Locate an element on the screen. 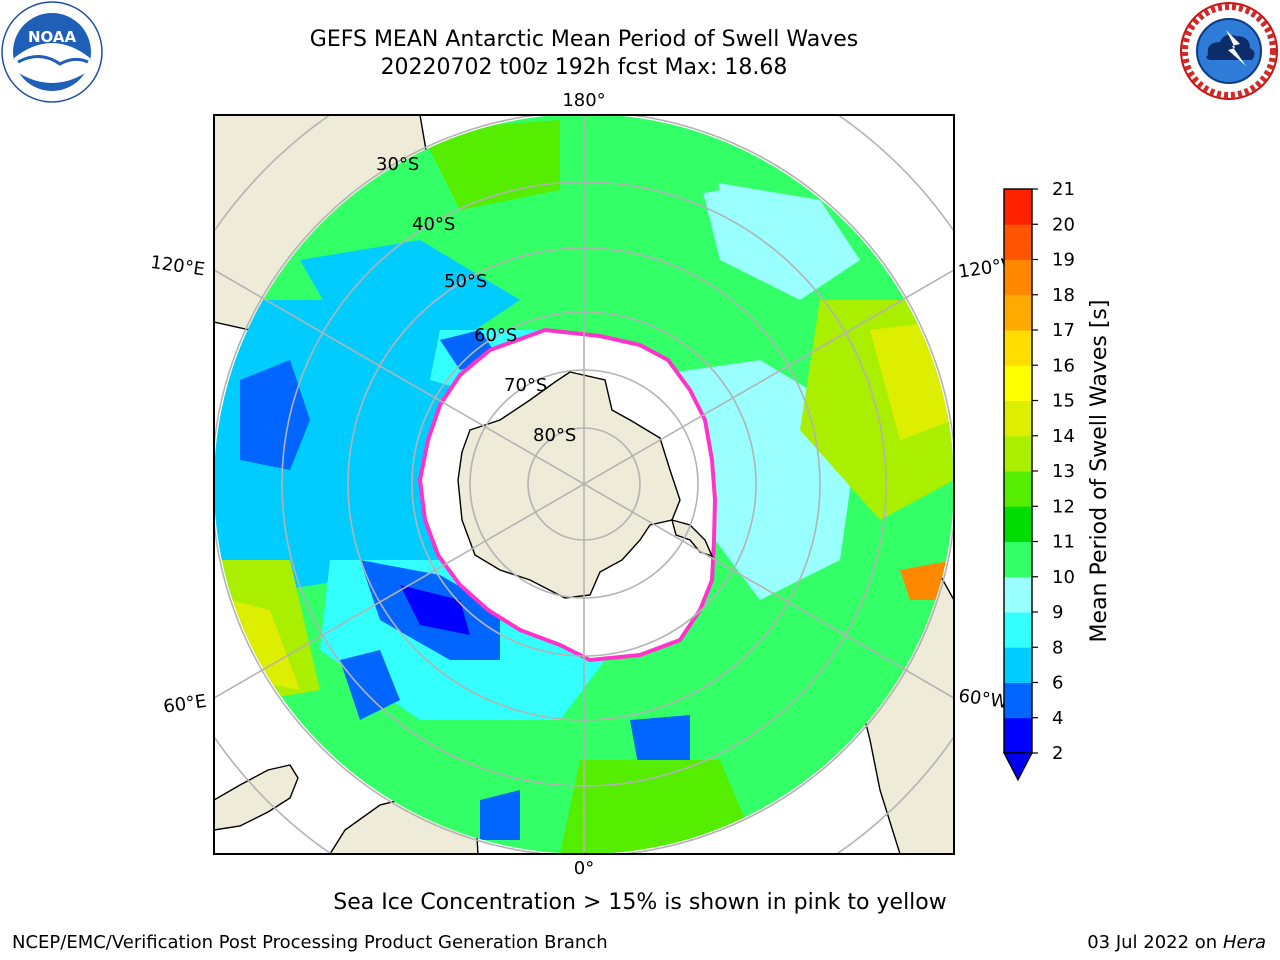  noaa-logo: NOAA is located at coordinates (52, 52).